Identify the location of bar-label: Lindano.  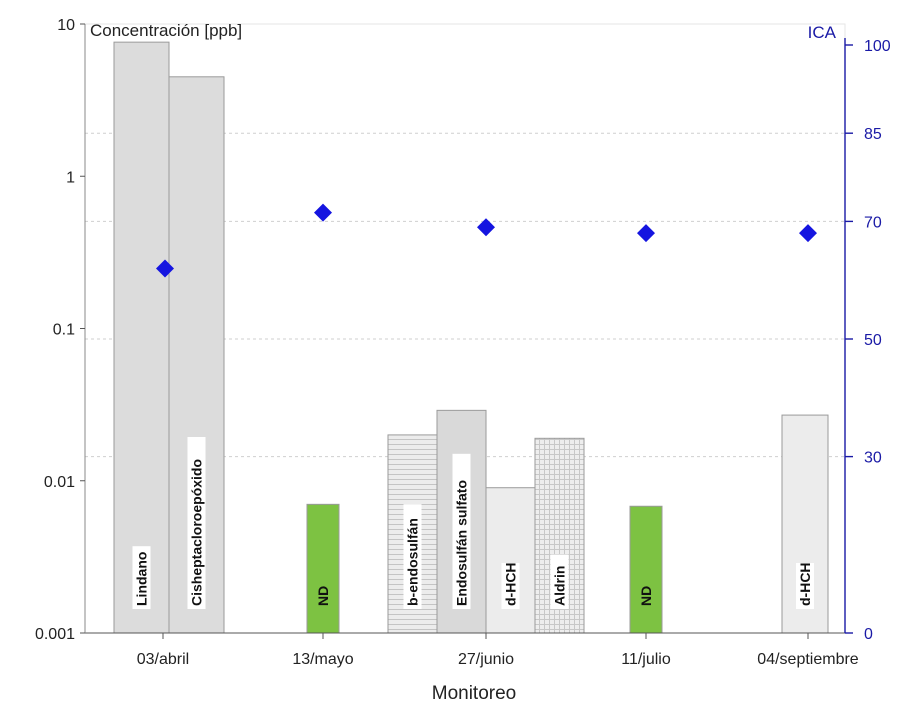
(142, 579).